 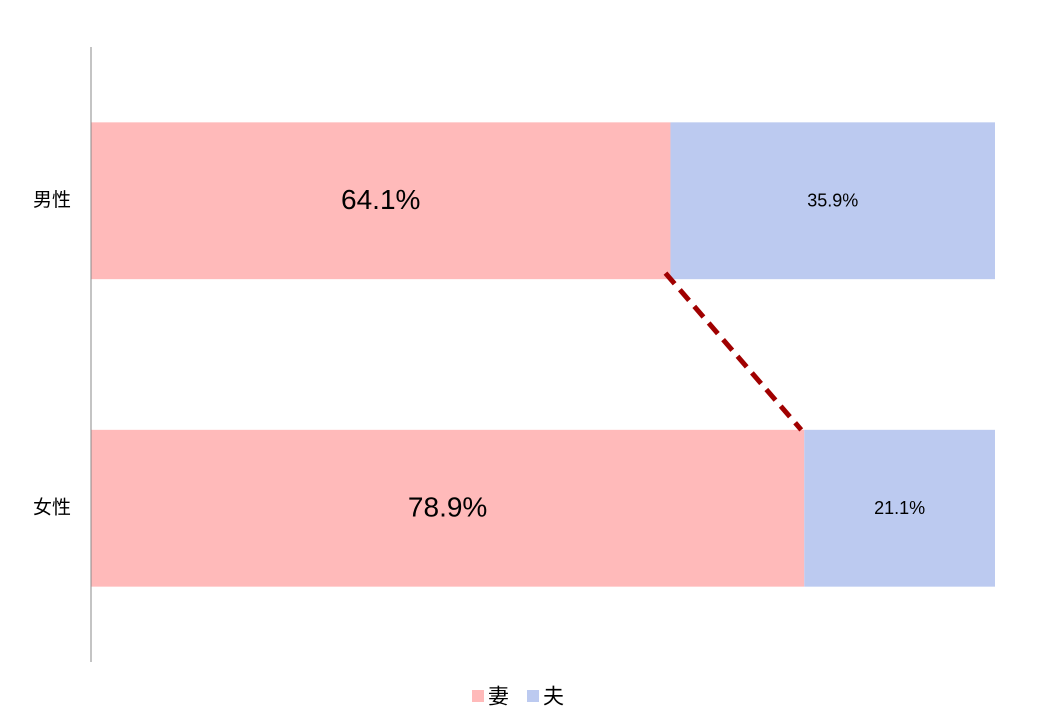 I want to click on value-label: 21.1%, so click(x=899, y=508).